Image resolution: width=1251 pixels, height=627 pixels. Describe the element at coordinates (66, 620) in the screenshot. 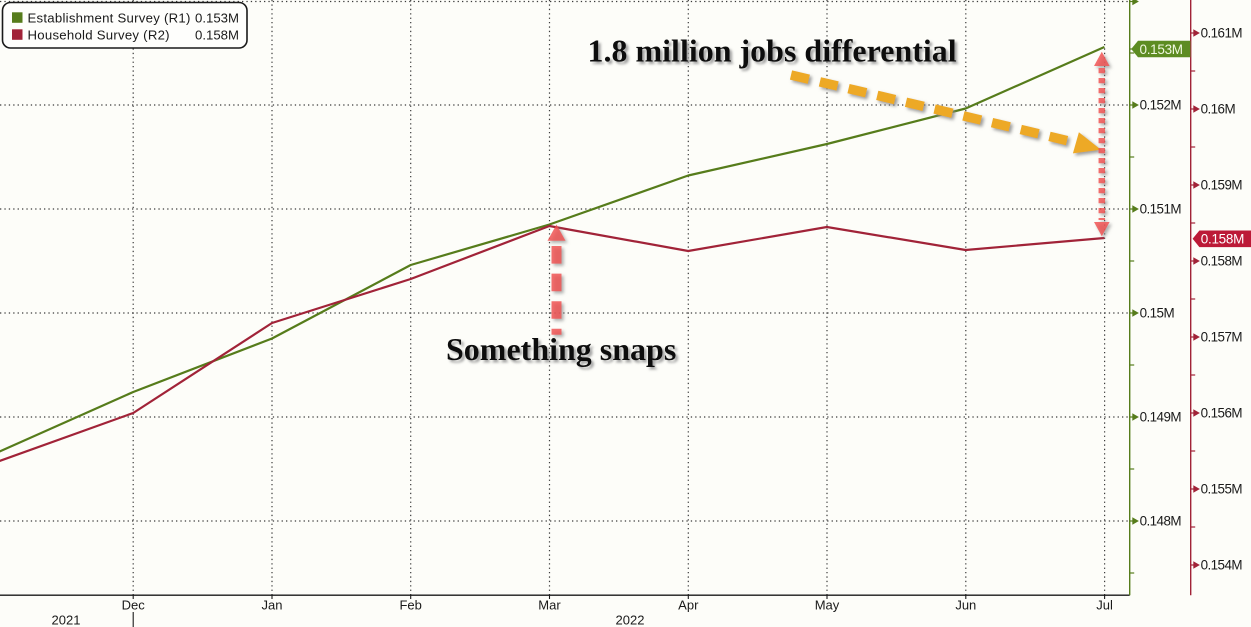

I see `svg-text: 2021` at that location.